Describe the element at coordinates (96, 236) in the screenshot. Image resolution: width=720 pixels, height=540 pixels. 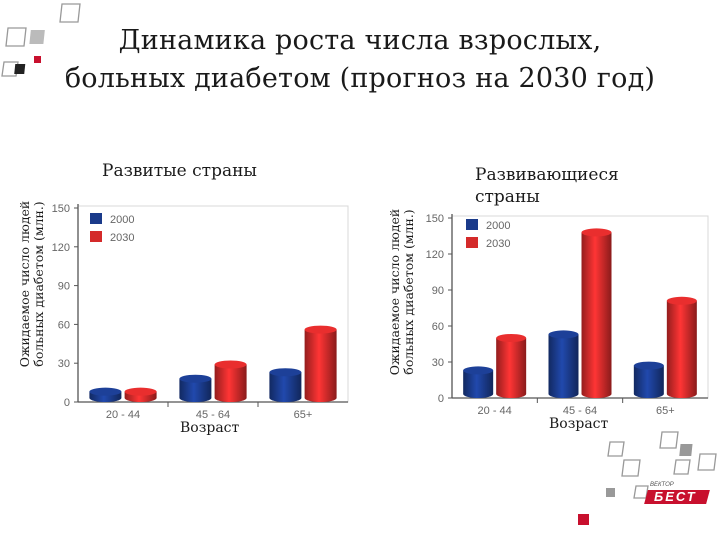
I see `chart1-legend-swatch-2030` at that location.